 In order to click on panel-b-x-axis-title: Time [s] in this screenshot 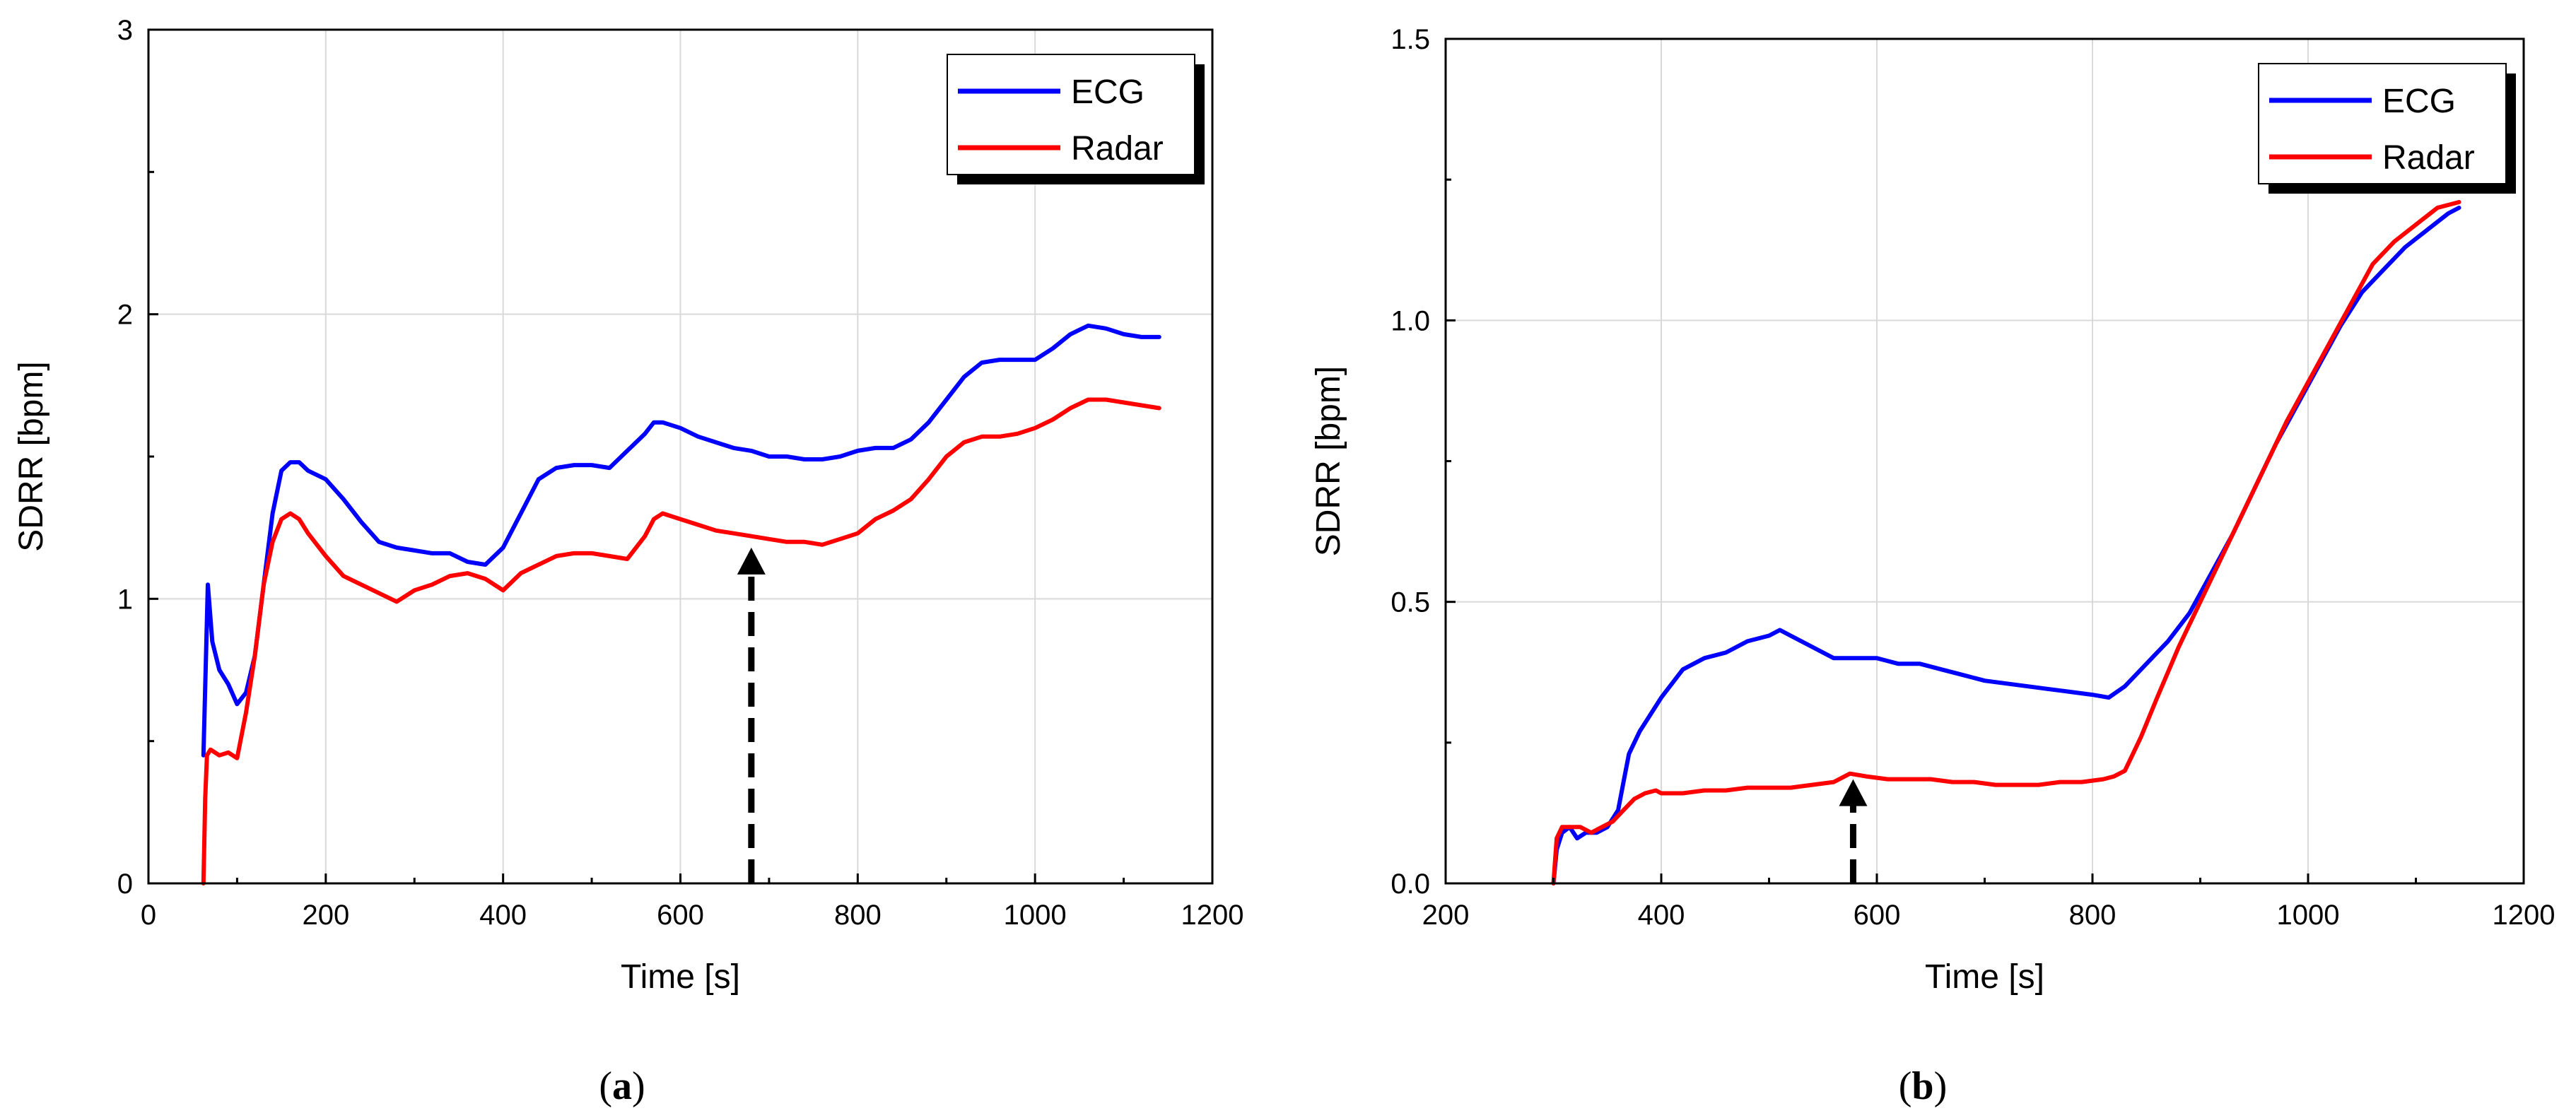, I will do `click(1984, 977)`.